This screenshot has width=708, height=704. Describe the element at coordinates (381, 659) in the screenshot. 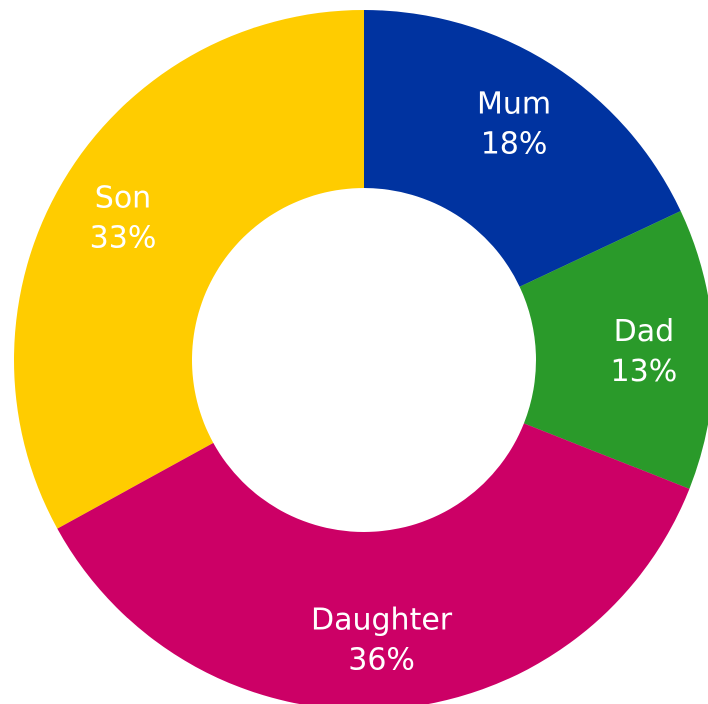

I see `slice-percent-daughter: 36%` at that location.